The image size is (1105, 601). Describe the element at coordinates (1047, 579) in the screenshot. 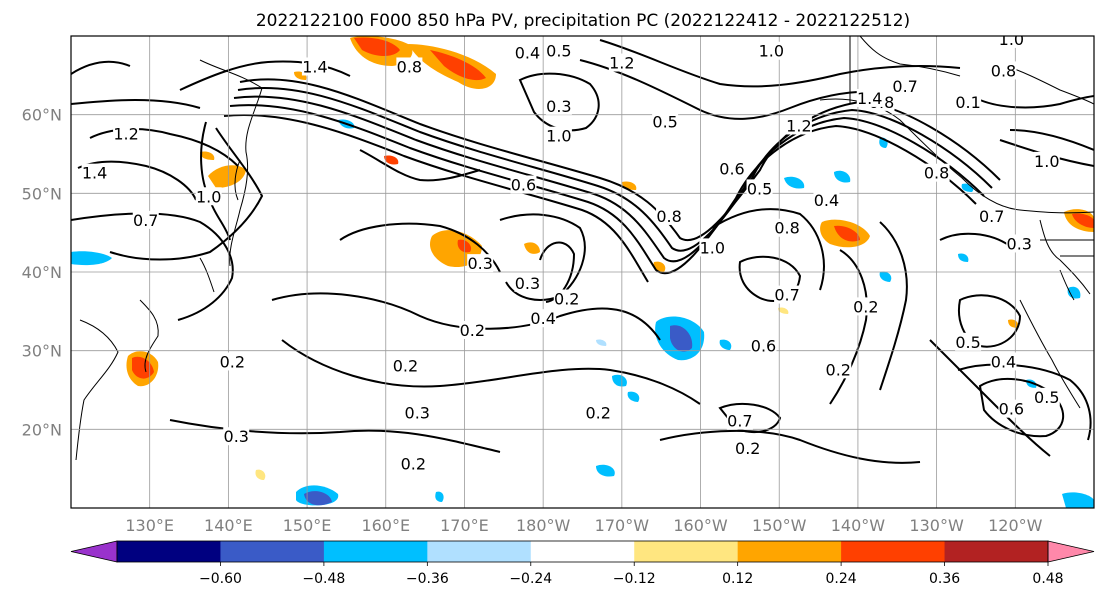

I see `colorbar-tick-label: 0.48` at that location.